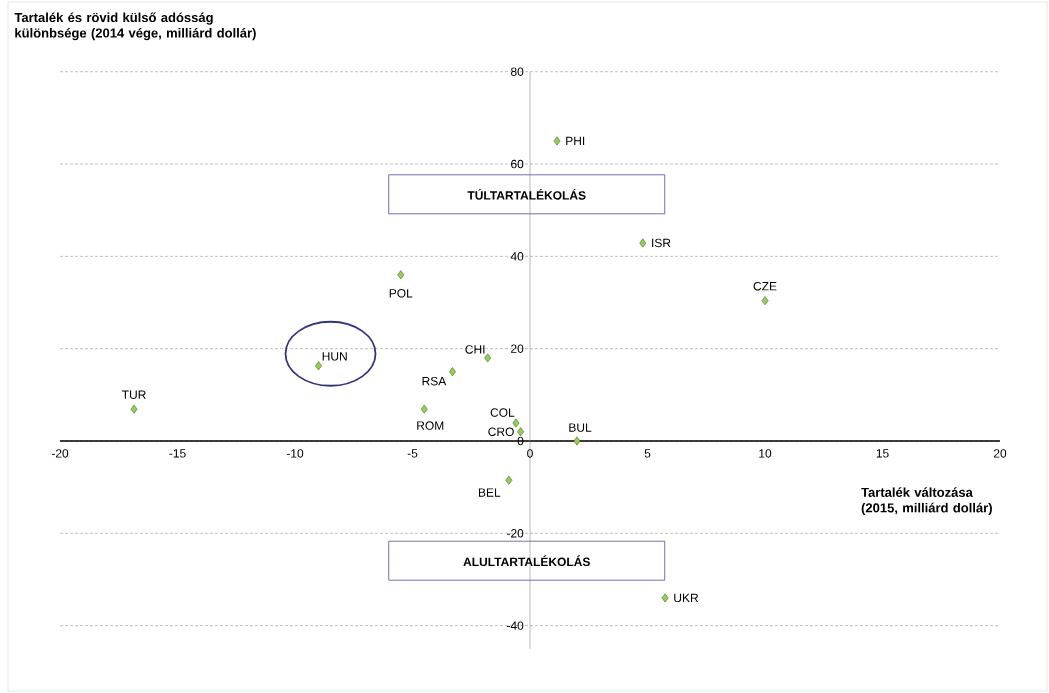 This screenshot has height=693, width=1049. Describe the element at coordinates (489, 492) in the screenshot. I see `annotation: BEL` at that location.